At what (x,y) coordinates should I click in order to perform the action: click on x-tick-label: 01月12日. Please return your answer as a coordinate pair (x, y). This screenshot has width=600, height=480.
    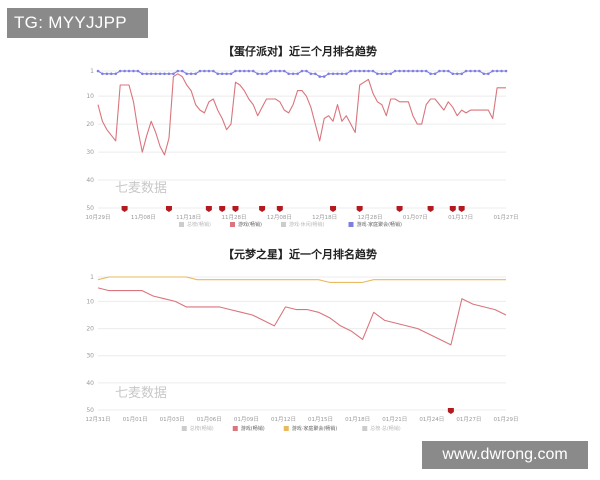
    Looking at the image, I should click on (283, 419).